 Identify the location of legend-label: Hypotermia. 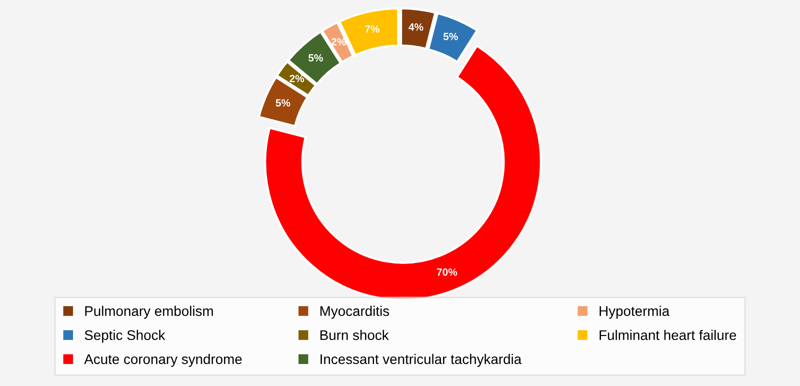
(635, 312).